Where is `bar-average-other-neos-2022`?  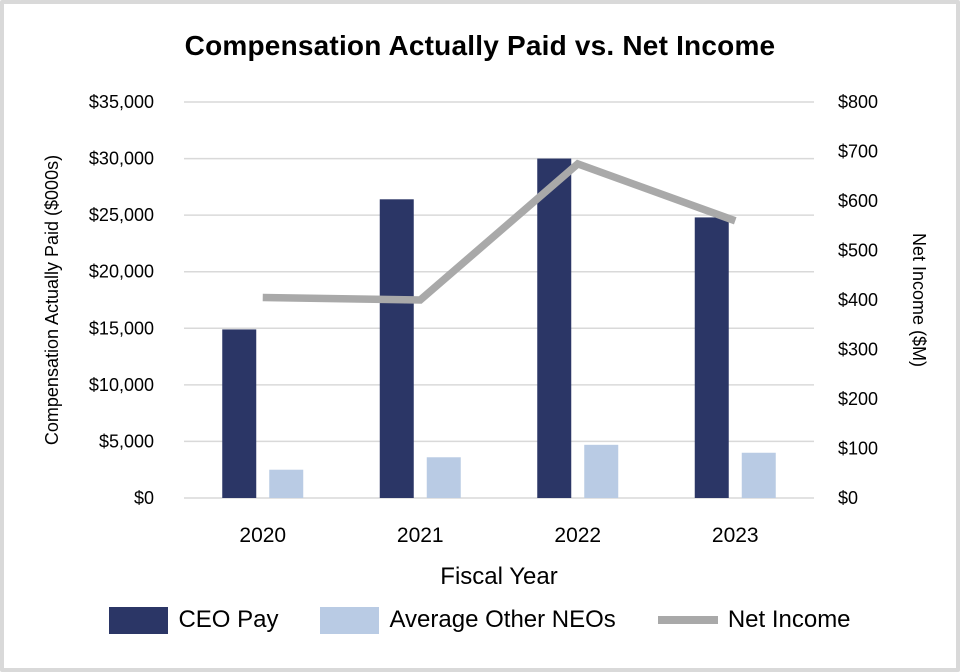
bar-average-other-neos-2022 is located at coordinates (601, 471).